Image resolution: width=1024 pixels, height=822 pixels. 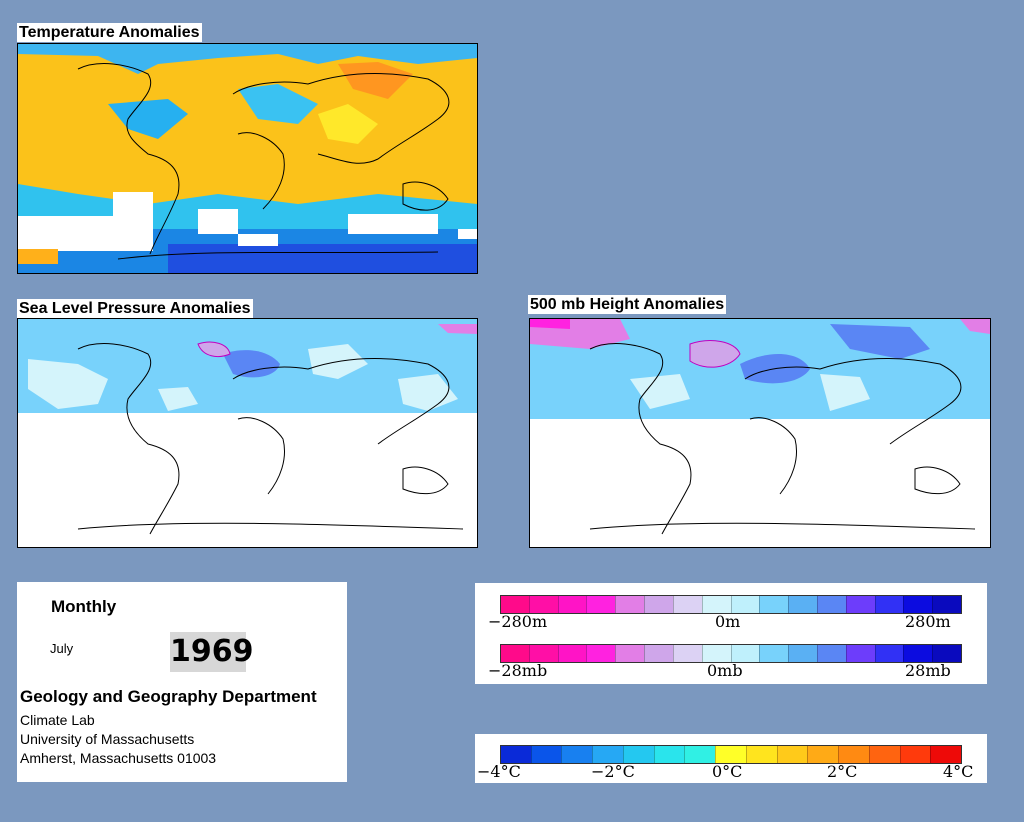 I want to click on pressure-max-label: 28mb, so click(x=928, y=670).